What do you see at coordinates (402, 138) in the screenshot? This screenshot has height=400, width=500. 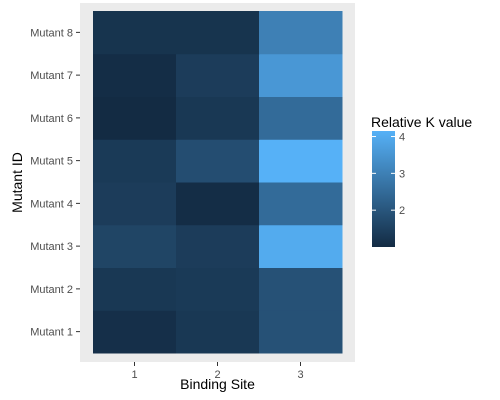 I see `legend-tick-label: 4` at bounding box center [402, 138].